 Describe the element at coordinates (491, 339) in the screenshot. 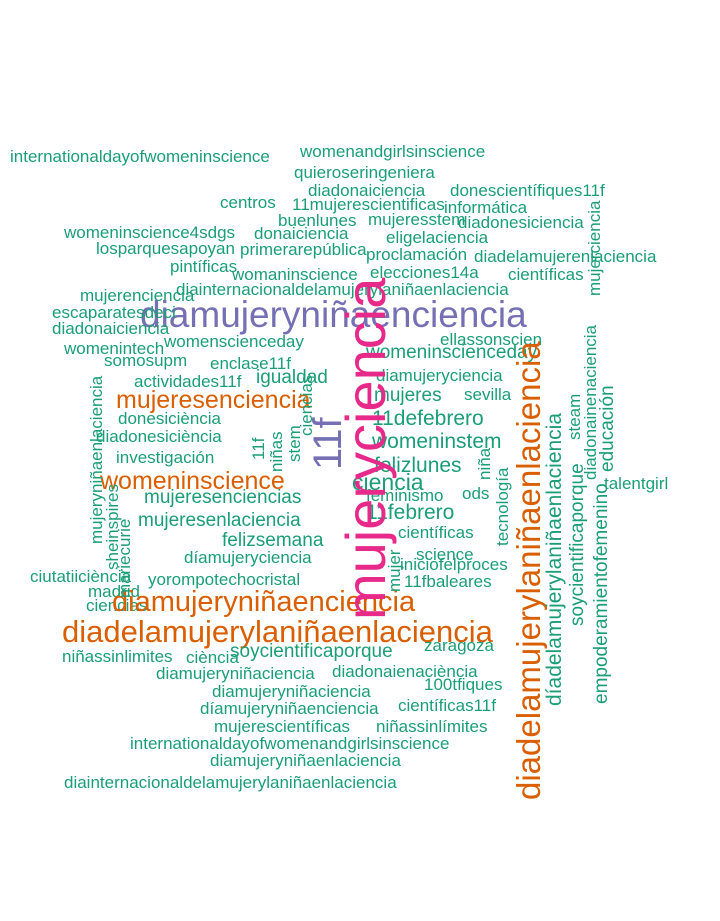

I see `word: ellassonscien` at that location.